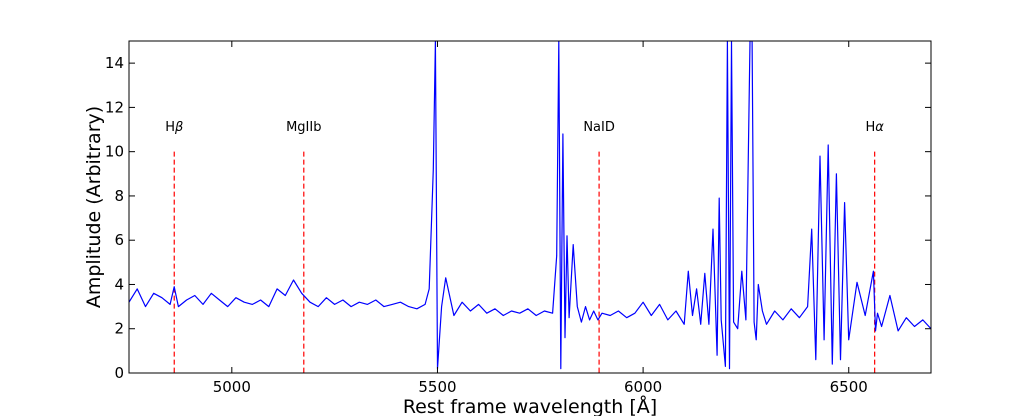 This screenshot has height=416, width=1035. Describe the element at coordinates (119, 373) in the screenshot. I see `y-tick-label: 0` at that location.